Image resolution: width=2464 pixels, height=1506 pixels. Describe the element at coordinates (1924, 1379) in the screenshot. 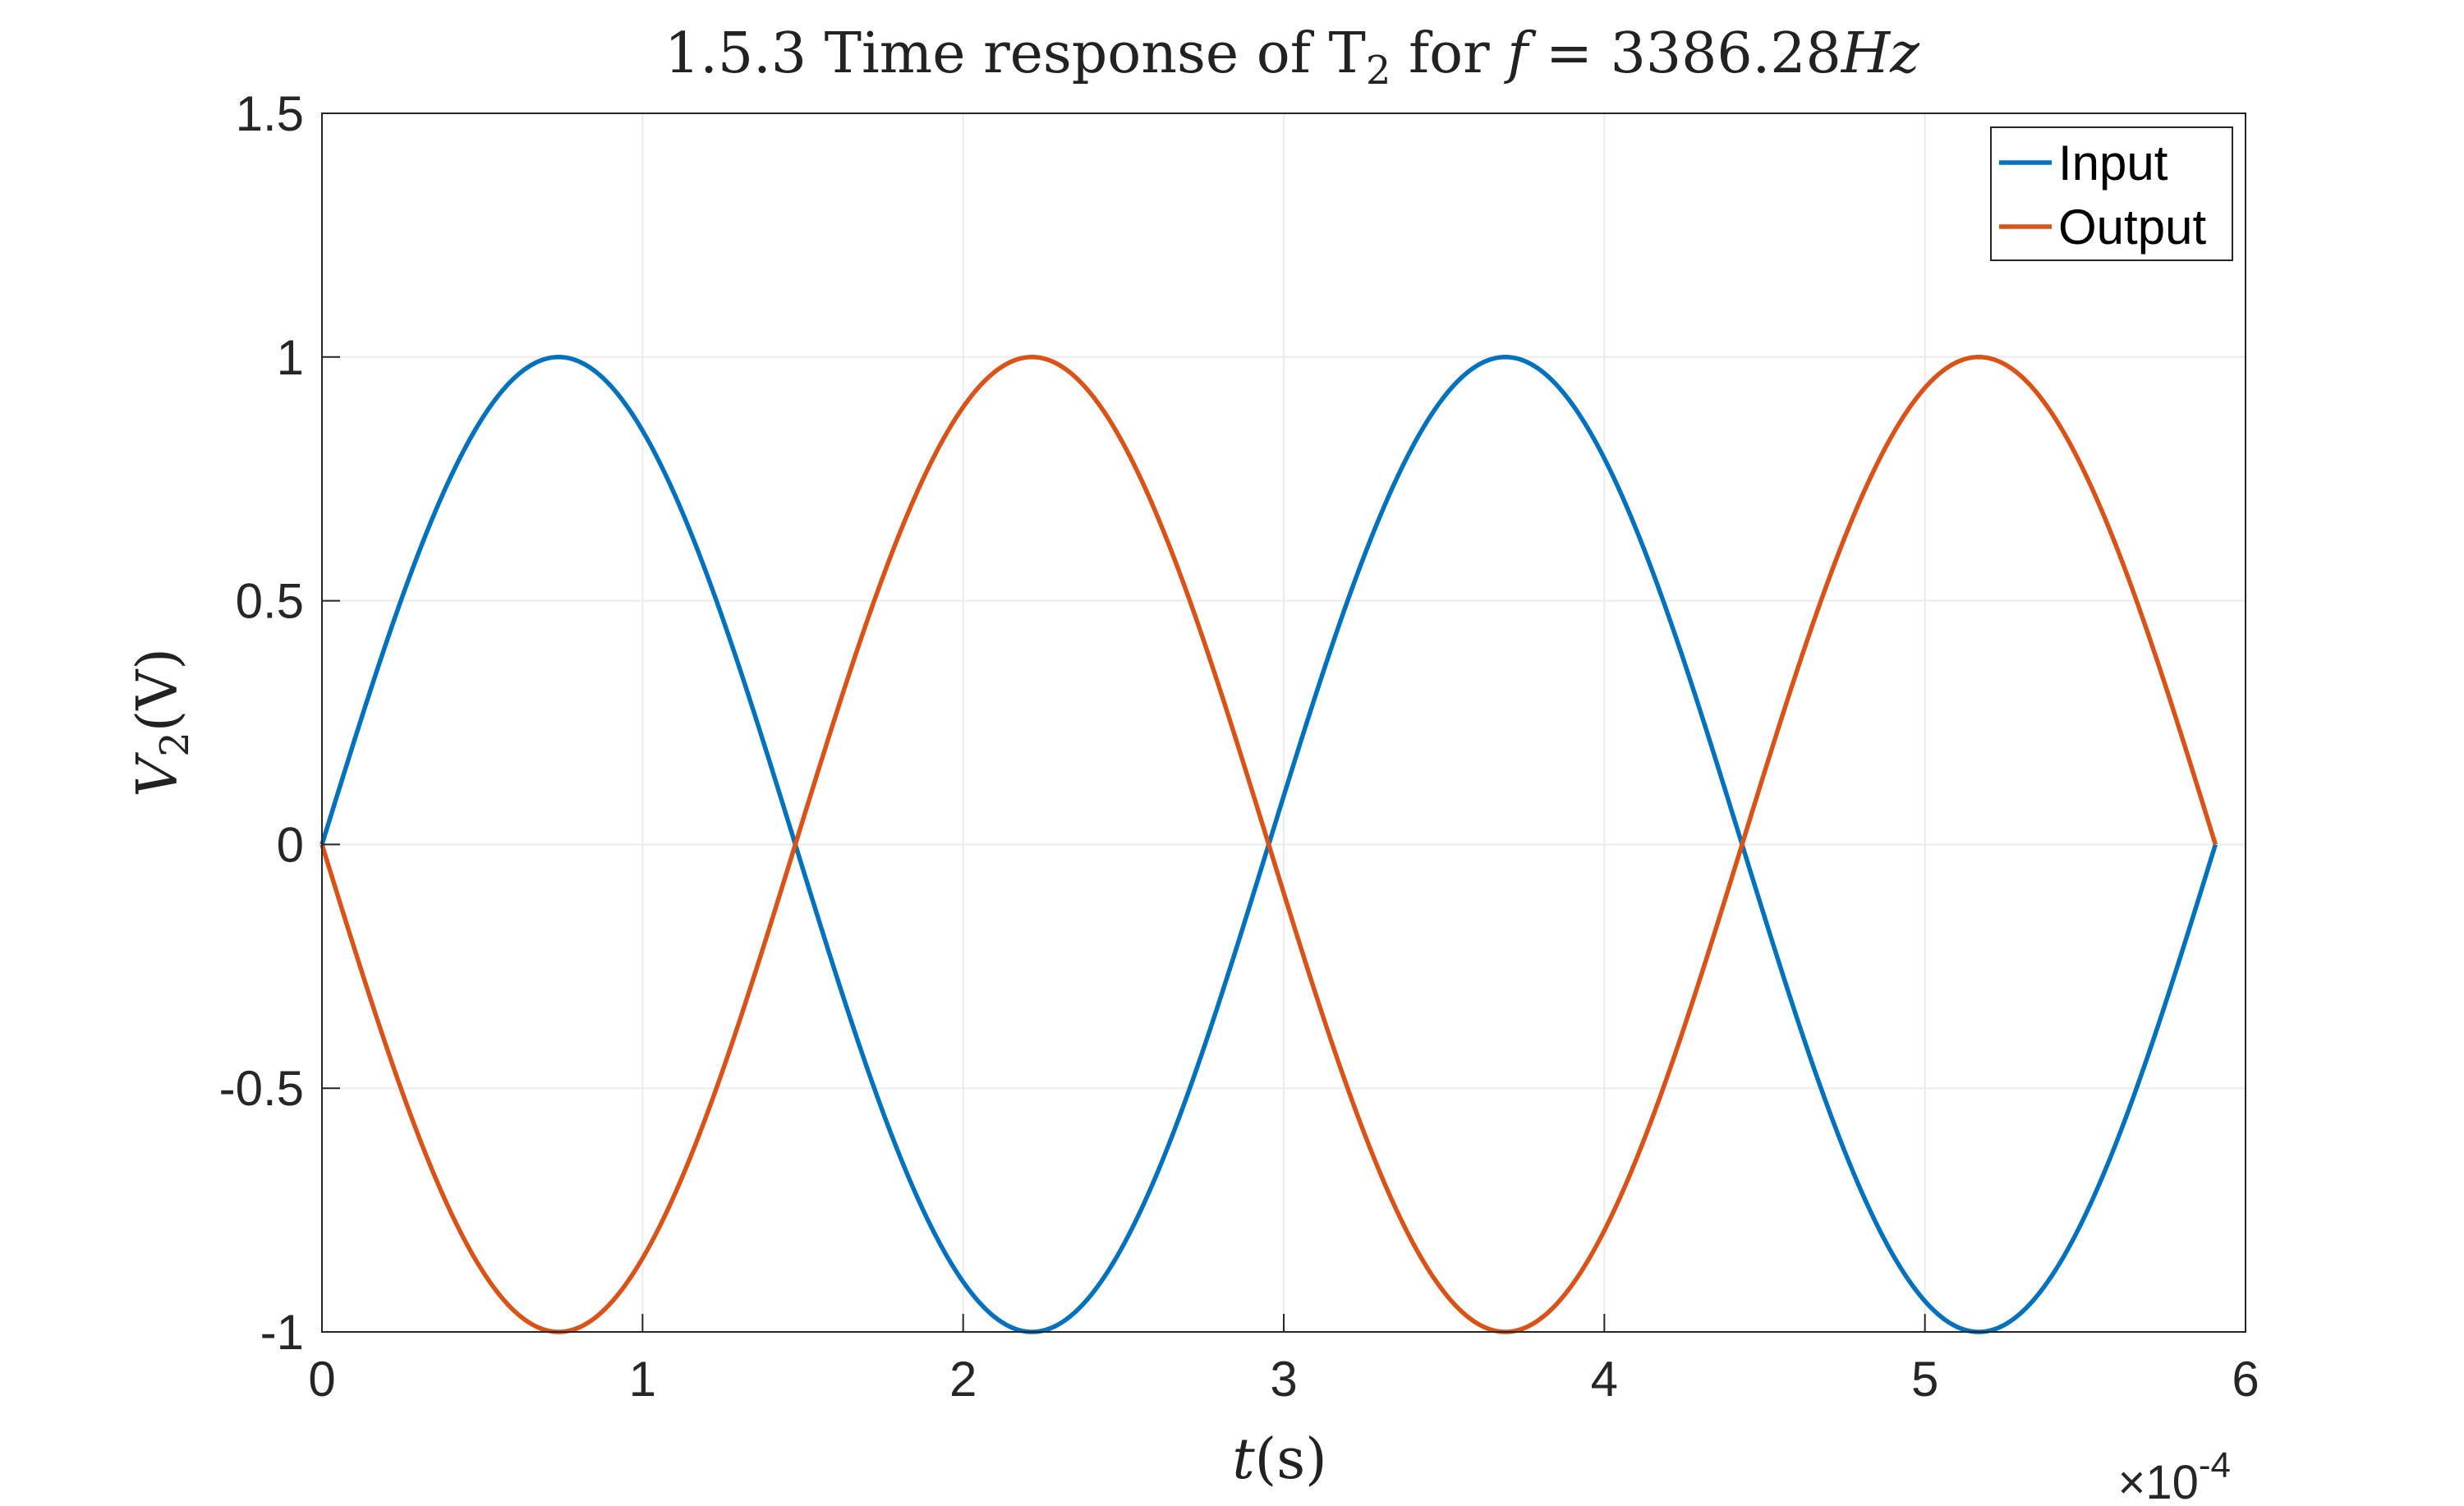

I see `x-tick-label: 5` at that location.